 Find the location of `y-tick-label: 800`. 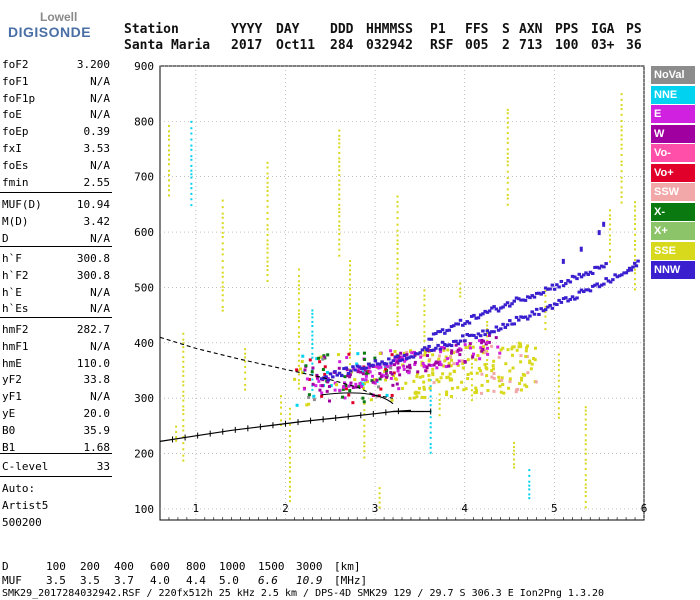

y-tick-label: 800 is located at coordinates (144, 121).